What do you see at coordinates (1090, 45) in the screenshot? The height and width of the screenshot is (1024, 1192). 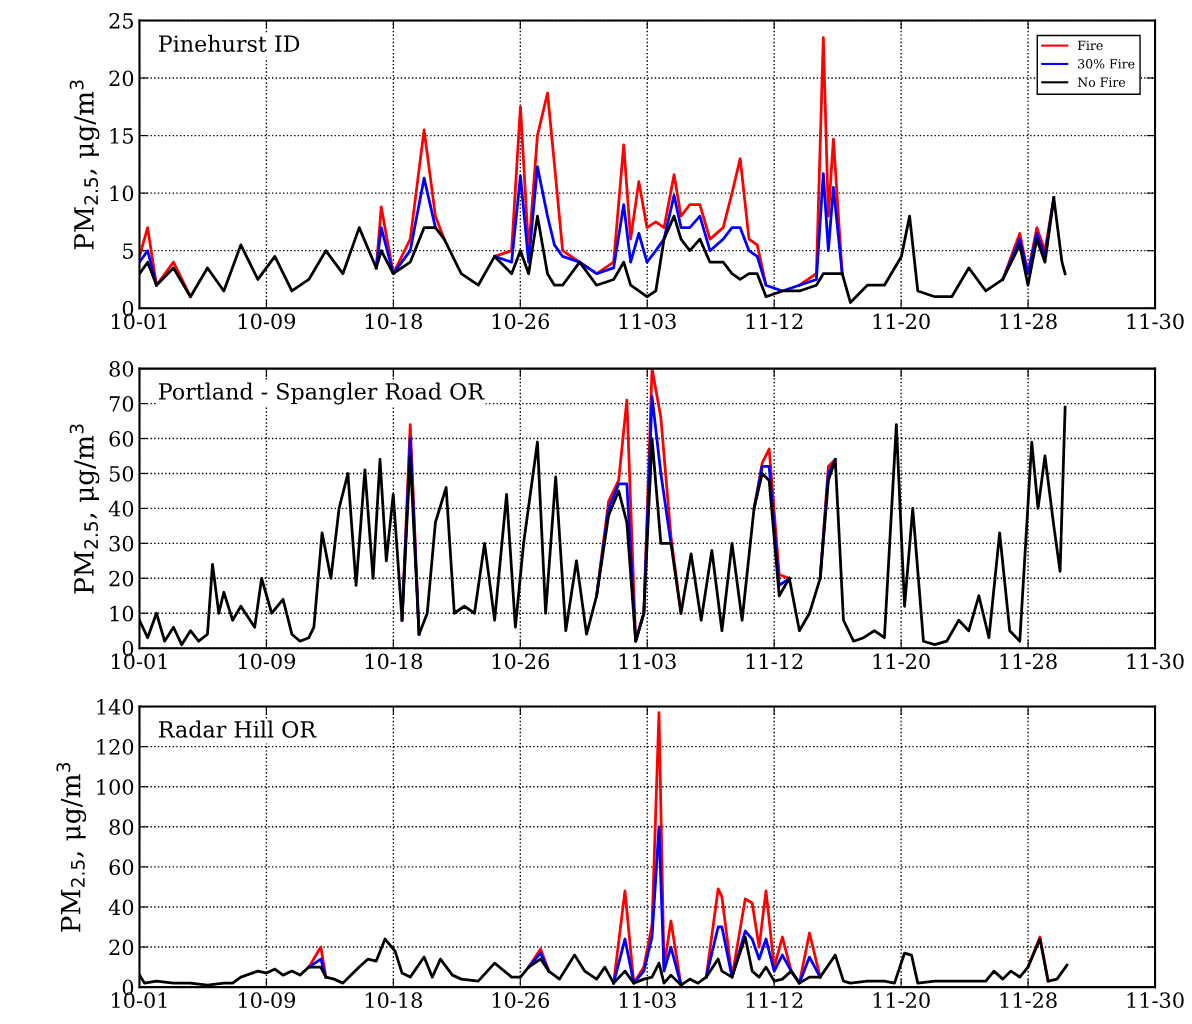 I see `legend-label: Fire` at bounding box center [1090, 45].